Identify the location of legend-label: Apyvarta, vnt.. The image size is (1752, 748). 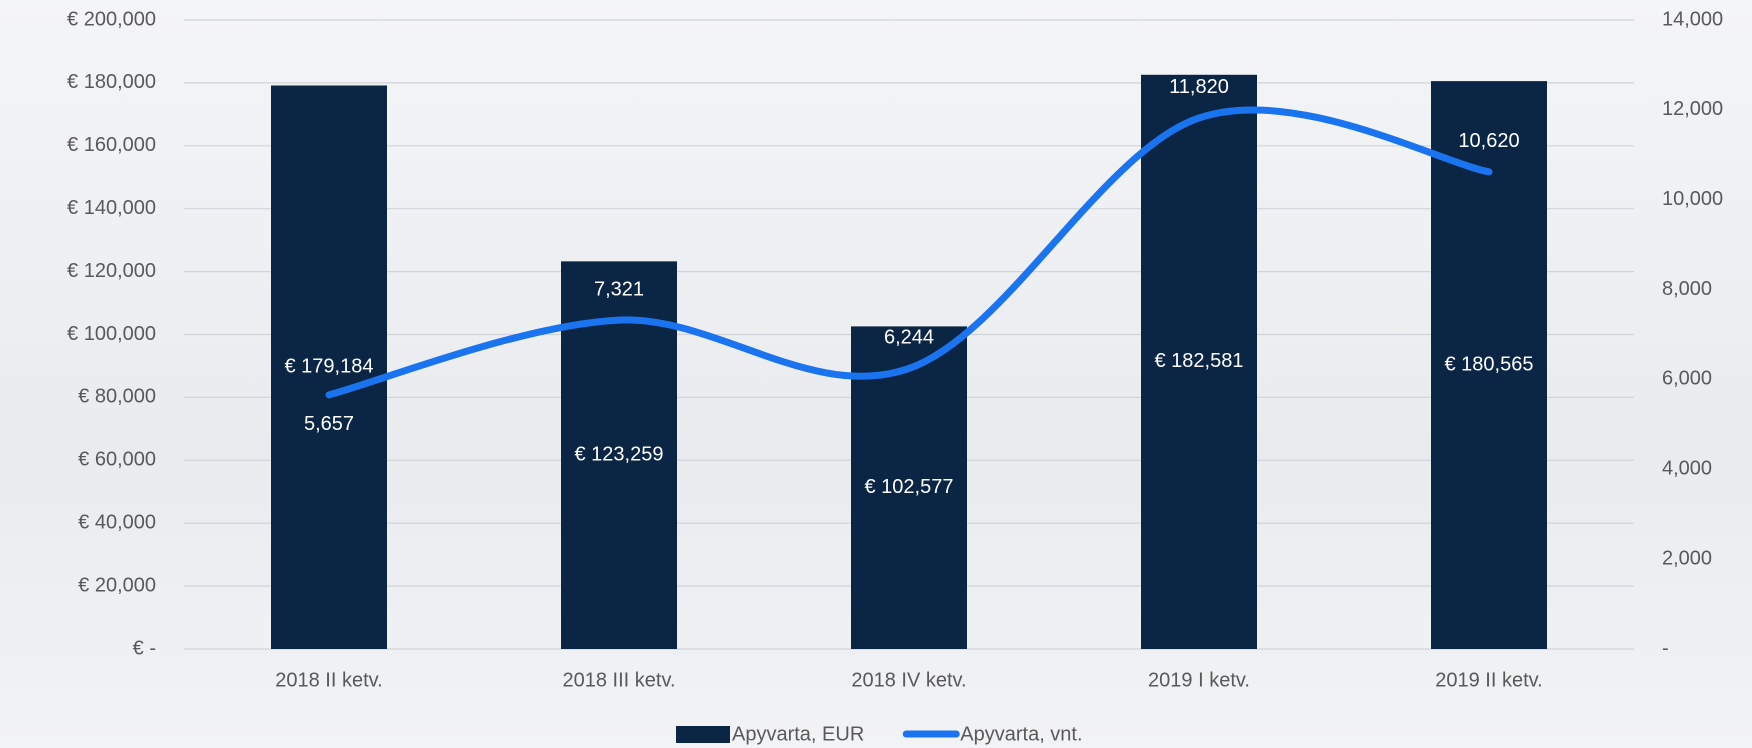
(1021, 734).